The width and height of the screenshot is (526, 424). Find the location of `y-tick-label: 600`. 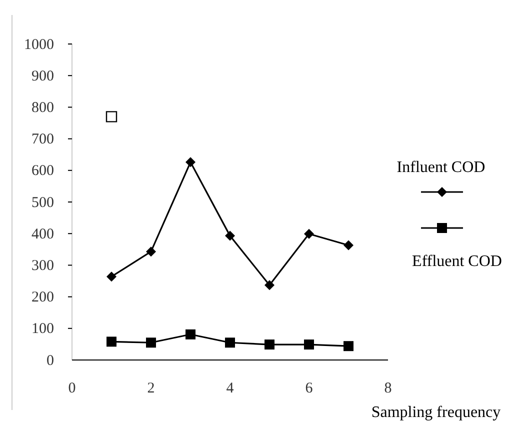

y-tick-label: 600 is located at coordinates (43, 171).